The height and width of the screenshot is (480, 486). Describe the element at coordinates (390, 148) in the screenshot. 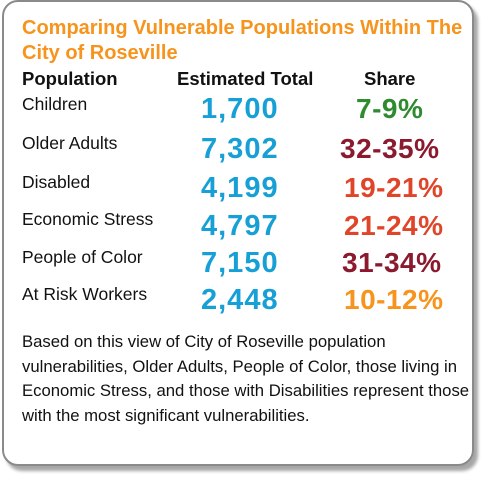

I see `row-share-older-adults: 32-35%` at that location.